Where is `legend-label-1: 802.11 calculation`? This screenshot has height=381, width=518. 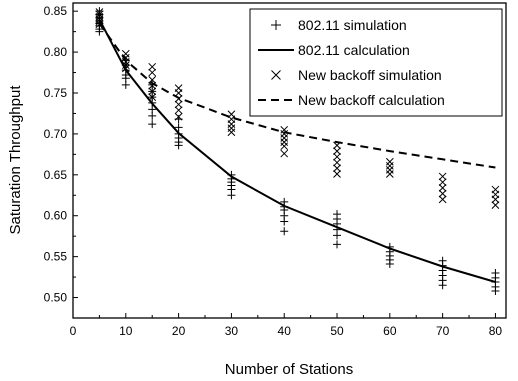
legend-label-1: 802.11 calculation is located at coordinates (354, 50).